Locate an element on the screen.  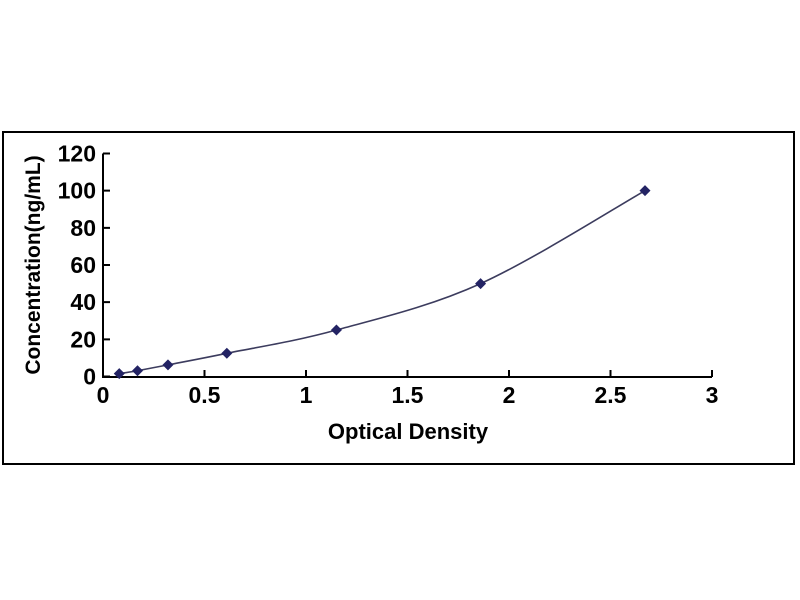
y-tick-label: 20 is located at coordinates (83, 339).